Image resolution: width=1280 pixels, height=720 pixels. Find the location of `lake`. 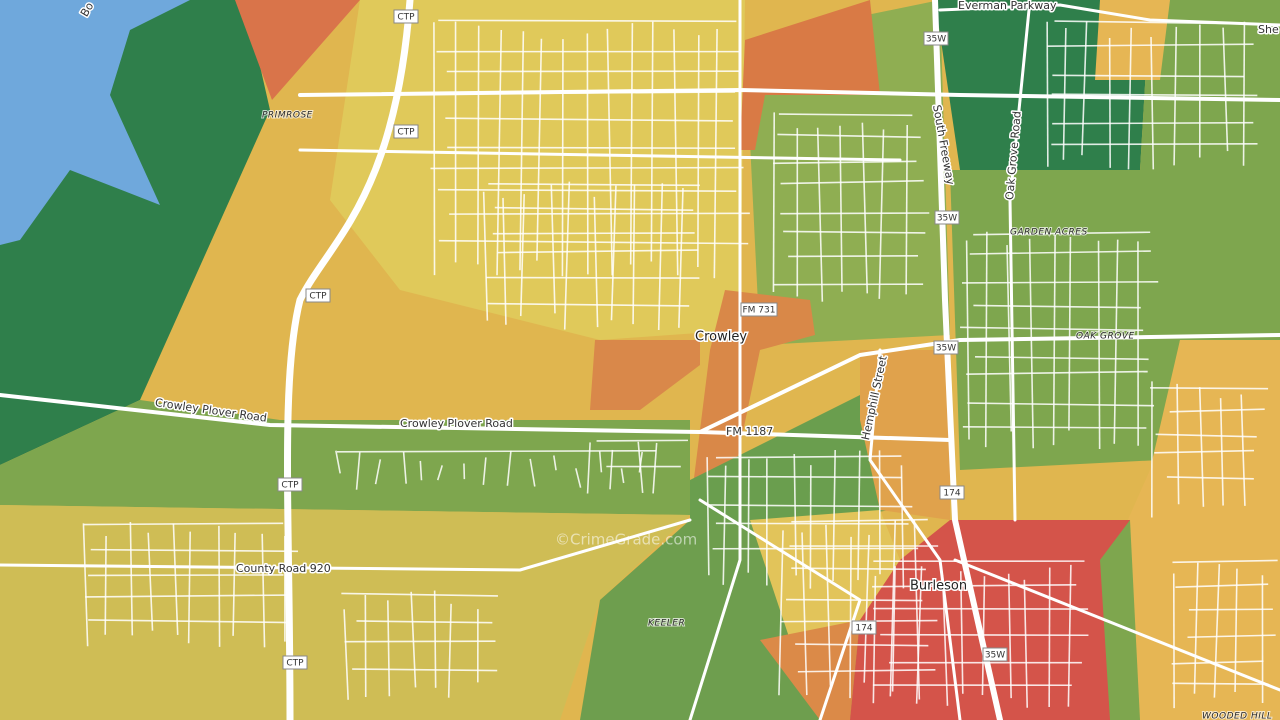

lake is located at coordinates (95, 122).